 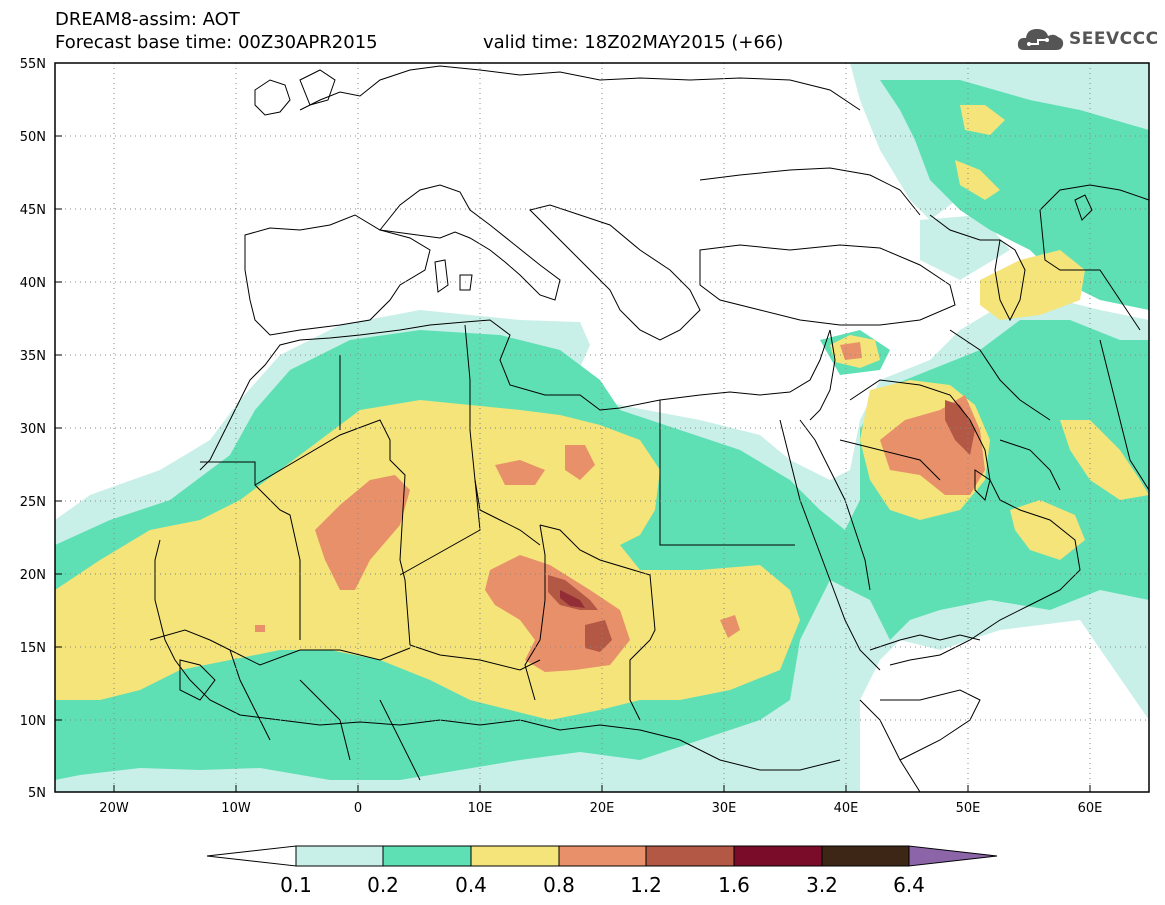 I want to click on lon-label: 10E, so click(x=480, y=808).